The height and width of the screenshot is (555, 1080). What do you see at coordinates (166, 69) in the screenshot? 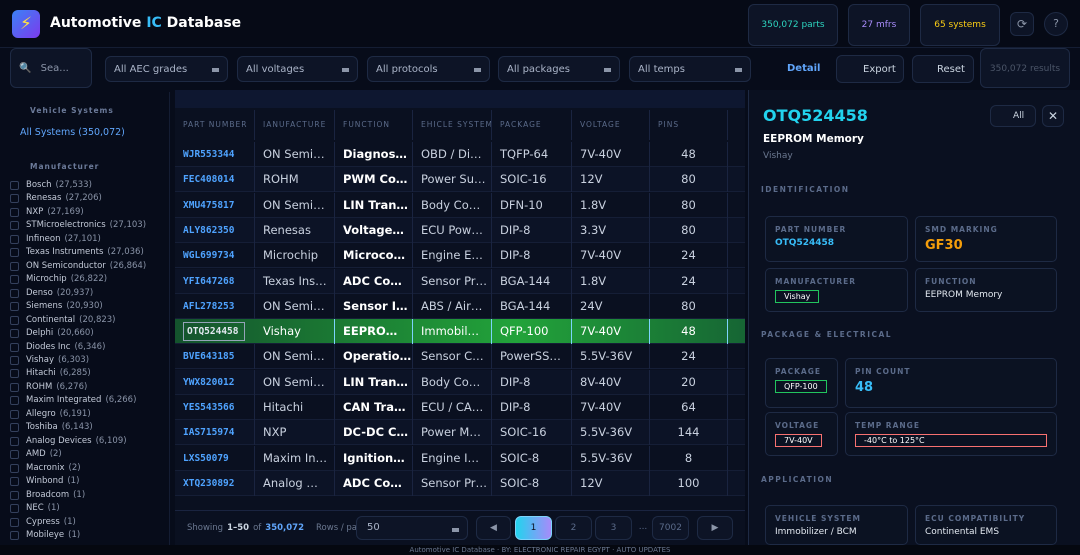
I see `filter-select: All AEC grades` at bounding box center [166, 69].